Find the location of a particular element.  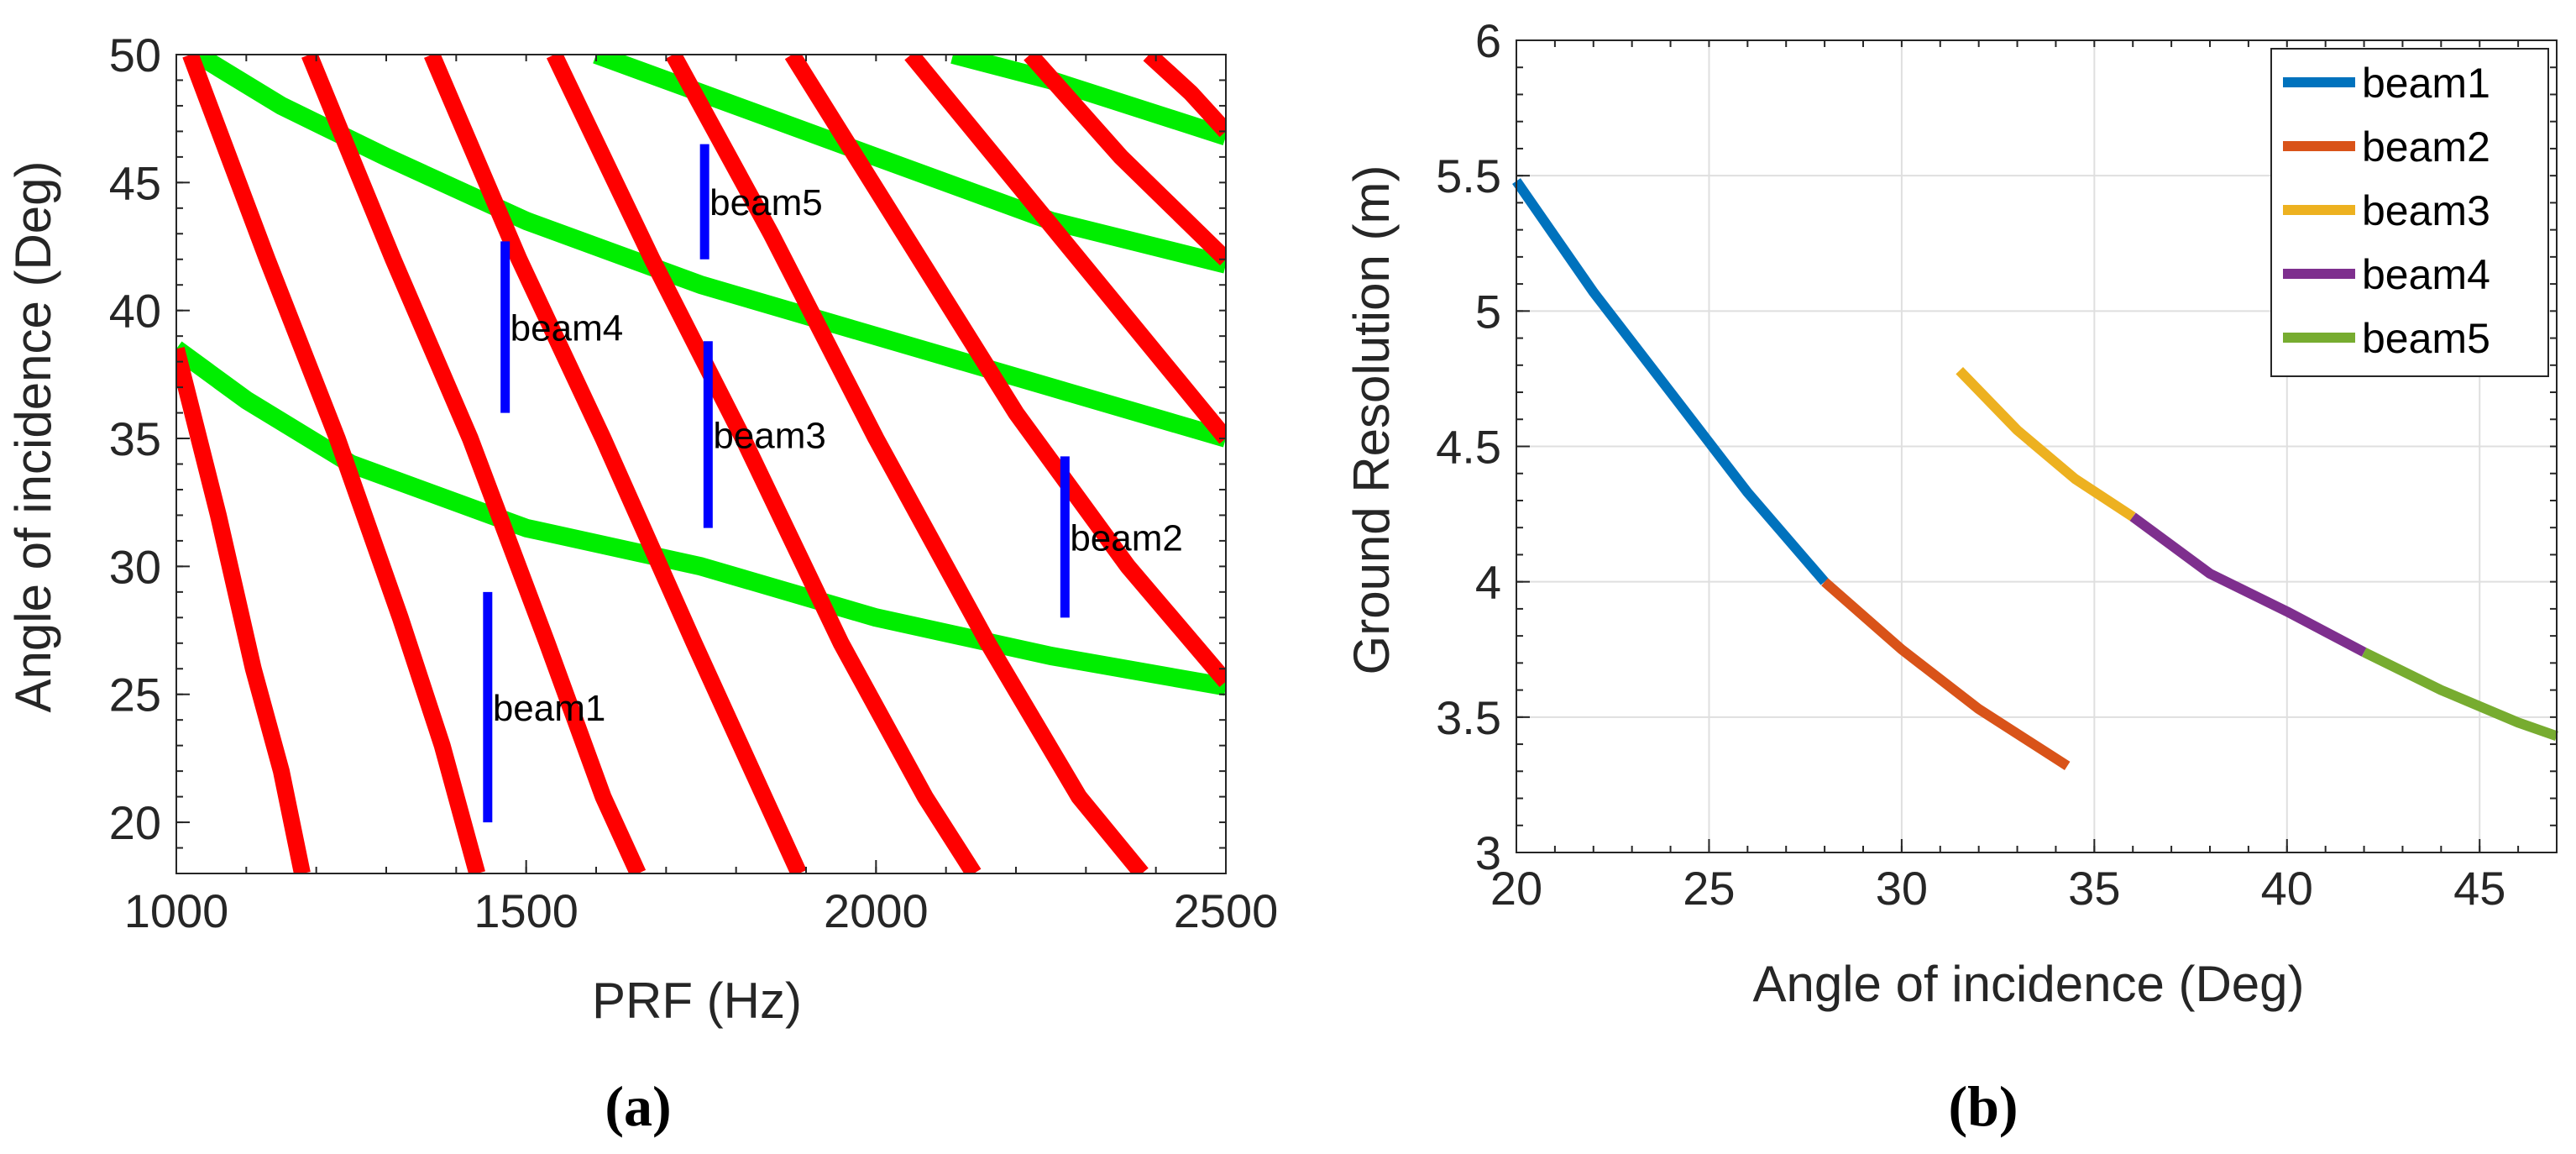

legend-label-beam1: beam1 is located at coordinates (2426, 83).